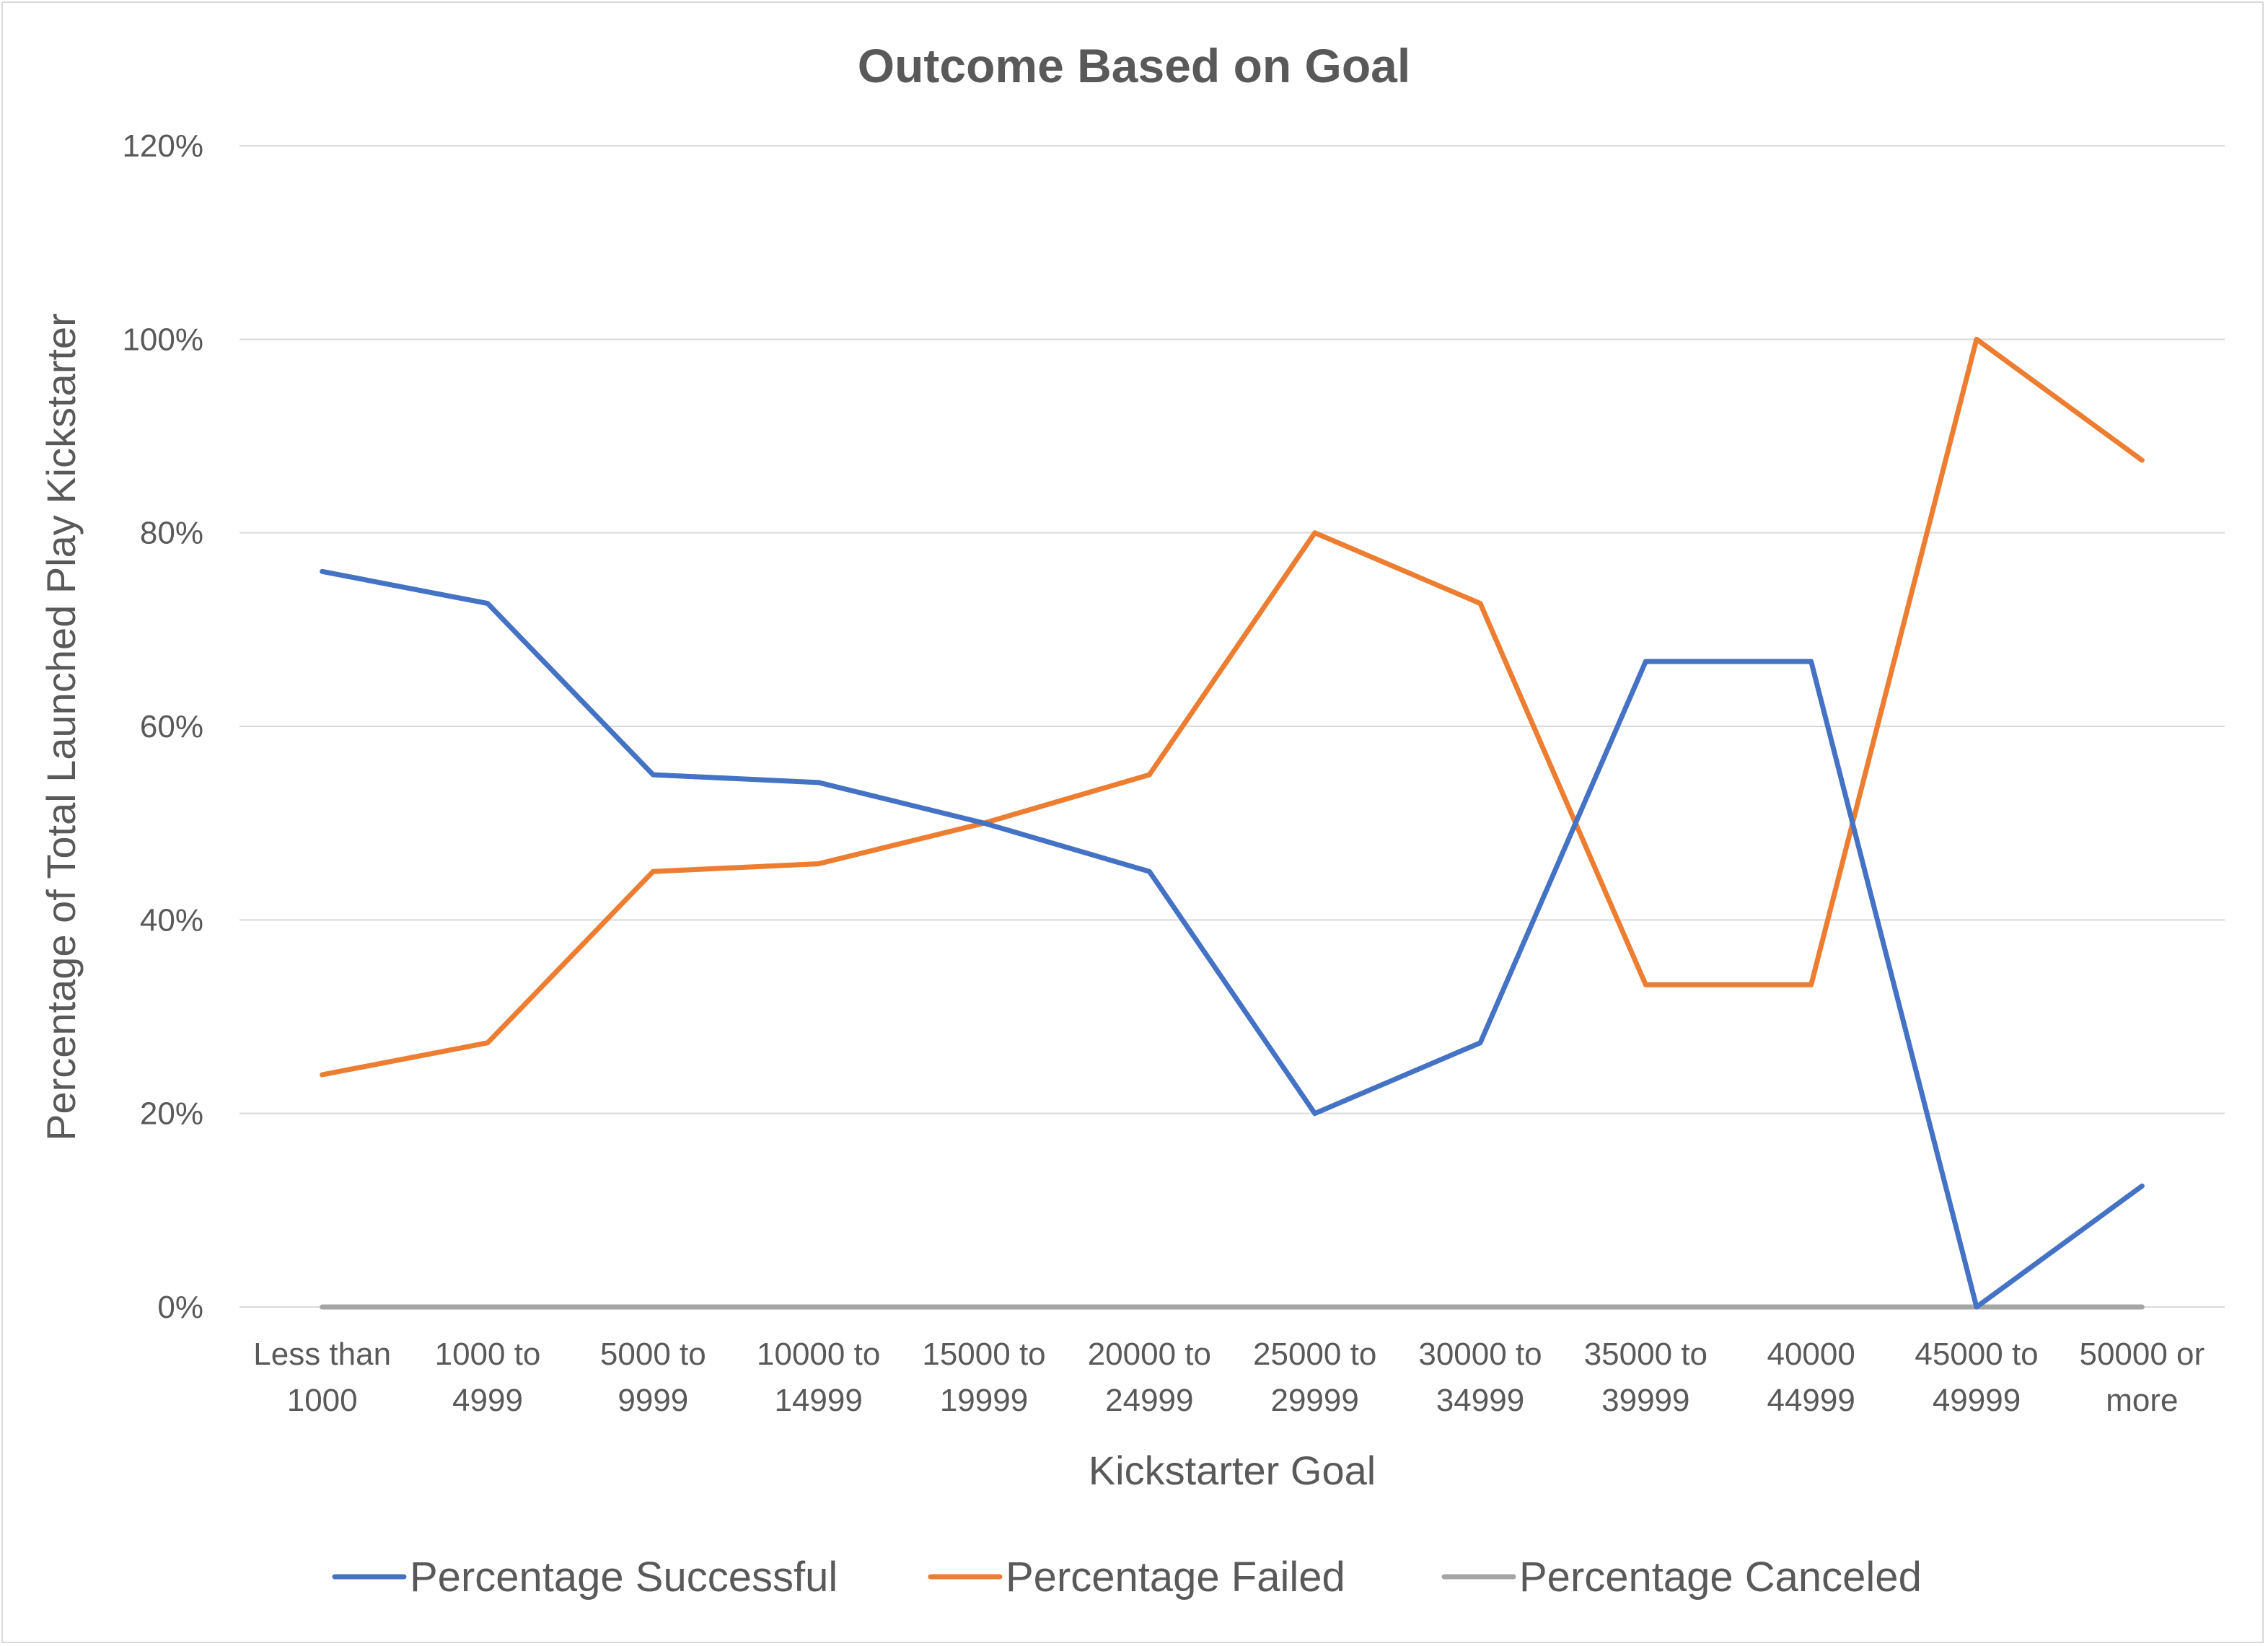 The image size is (2268, 1646). I want to click on x-axis-title: Kickstarter Goal, so click(1232, 1470).